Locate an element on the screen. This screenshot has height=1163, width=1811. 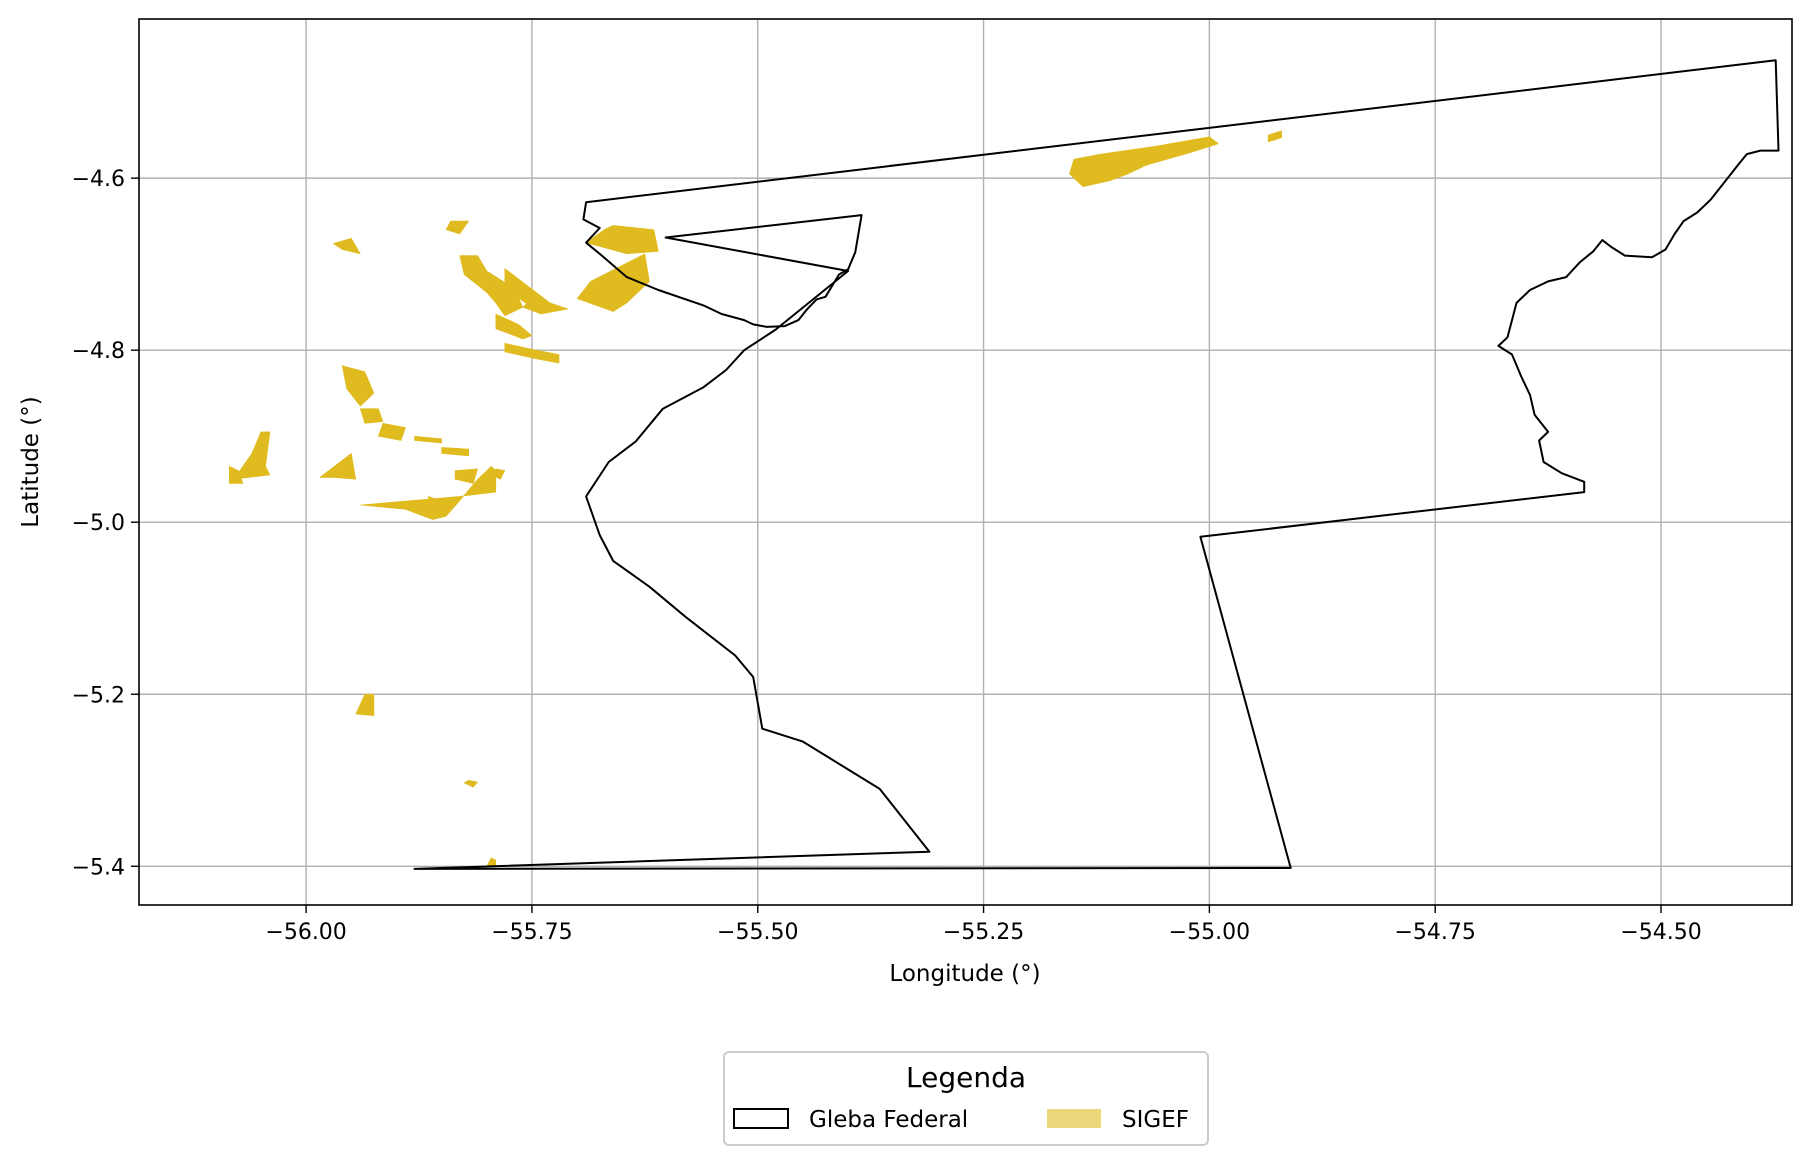
x-tick-label: −55.00 is located at coordinates (1209, 932).